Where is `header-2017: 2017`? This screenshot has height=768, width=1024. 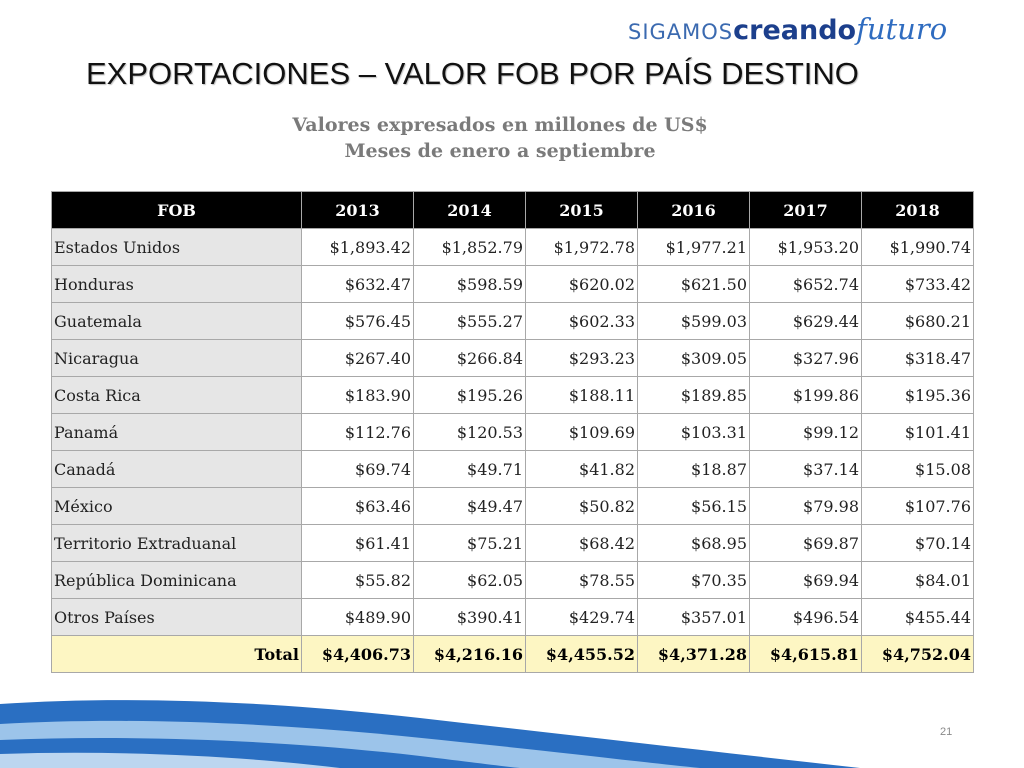 header-2017: 2017 is located at coordinates (805, 210).